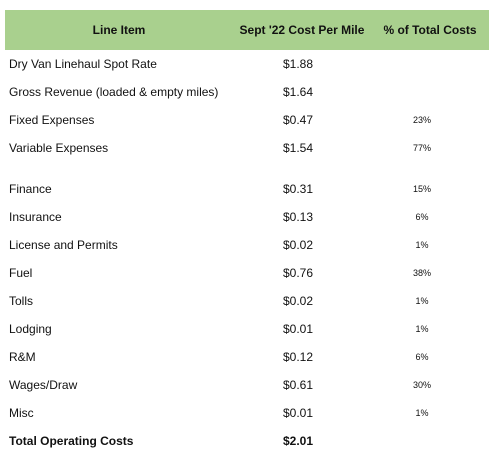 The width and height of the screenshot is (495, 467). What do you see at coordinates (247, 441) in the screenshot?
I see `total-row: Total Operating Costs $2.01` at bounding box center [247, 441].